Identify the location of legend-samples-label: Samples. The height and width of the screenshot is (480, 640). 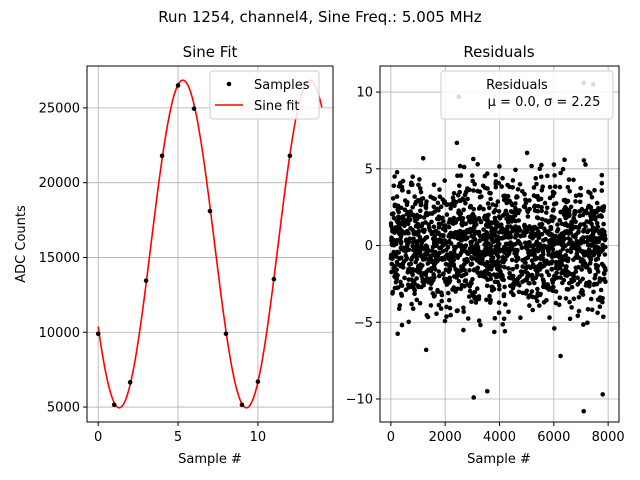
(282, 85).